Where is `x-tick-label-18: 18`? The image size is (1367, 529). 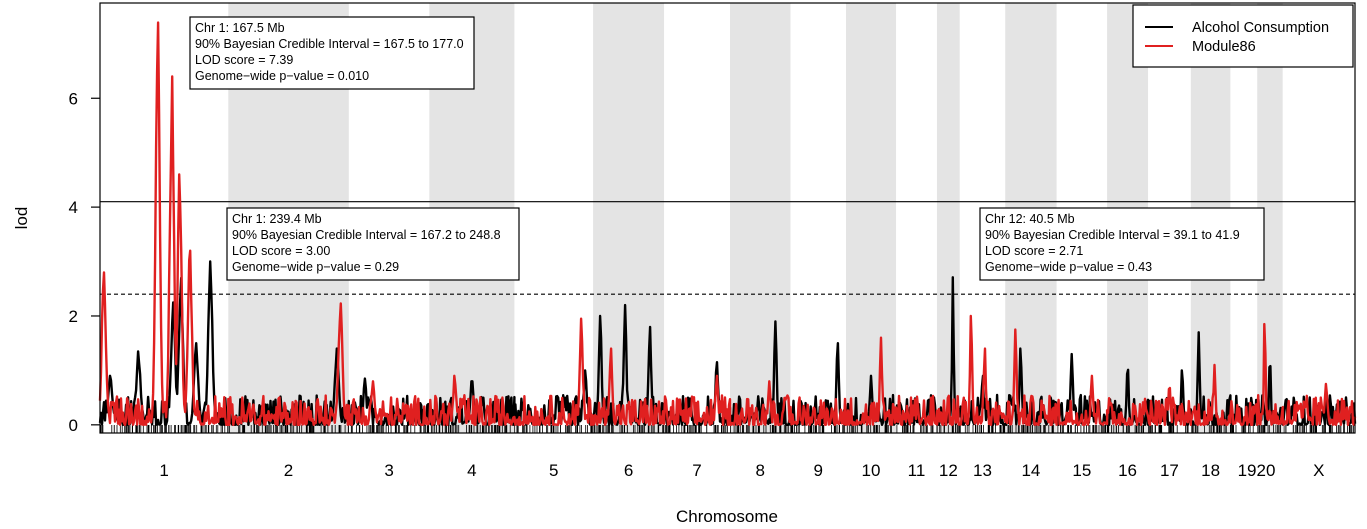
x-tick-label-18: 18 is located at coordinates (1210, 470).